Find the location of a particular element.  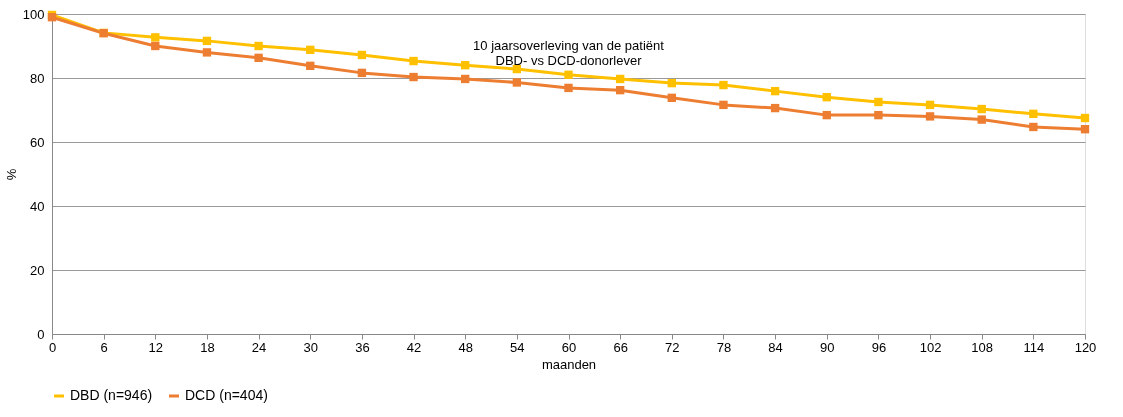

x-tick-label: 120 is located at coordinates (1085, 347).